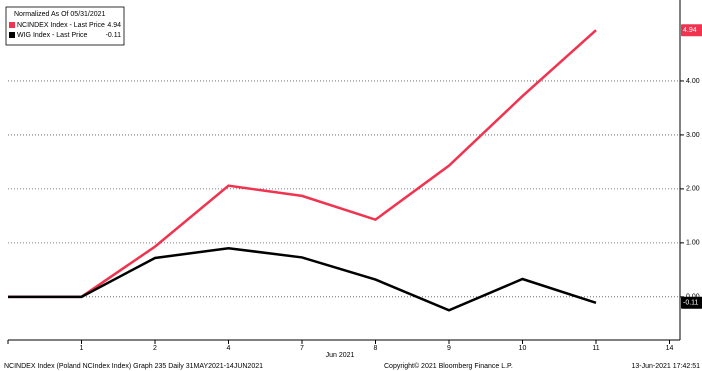  What do you see at coordinates (114, 25) in the screenshot?
I see `legend-value: 4.94` at bounding box center [114, 25].